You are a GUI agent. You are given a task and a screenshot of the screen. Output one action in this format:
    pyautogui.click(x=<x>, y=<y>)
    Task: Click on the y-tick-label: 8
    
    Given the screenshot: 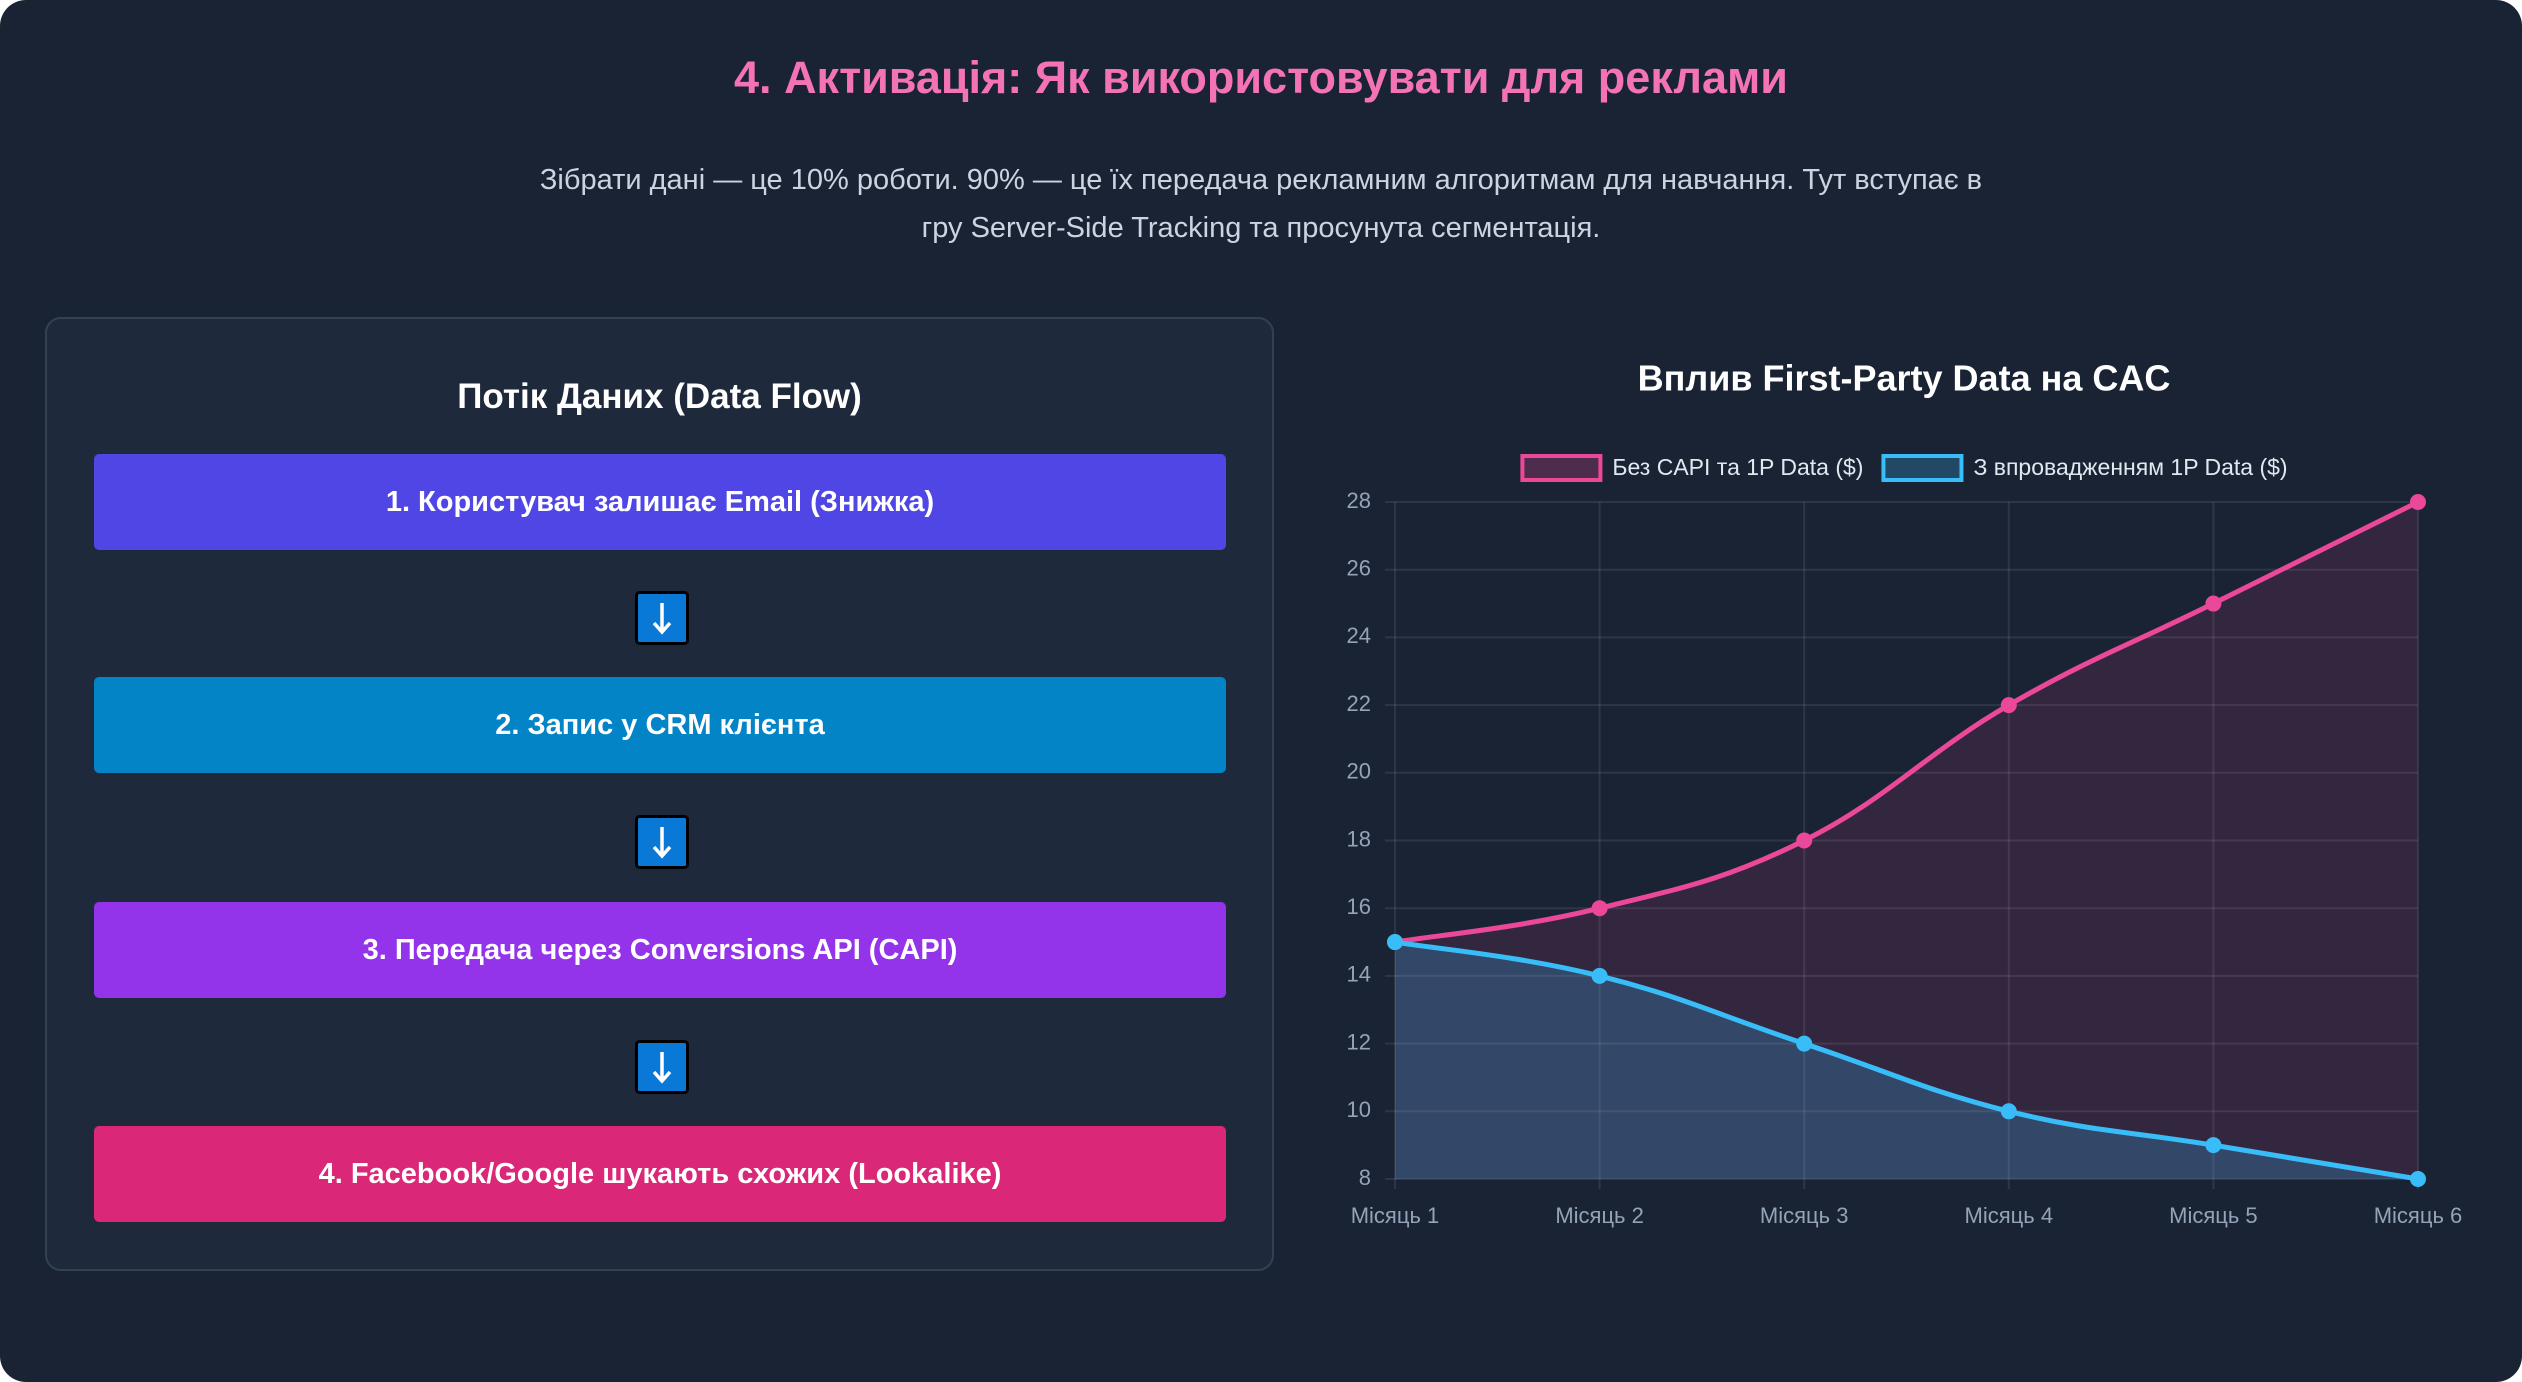 What is the action you would take?
    pyautogui.click(x=1365, y=1177)
    